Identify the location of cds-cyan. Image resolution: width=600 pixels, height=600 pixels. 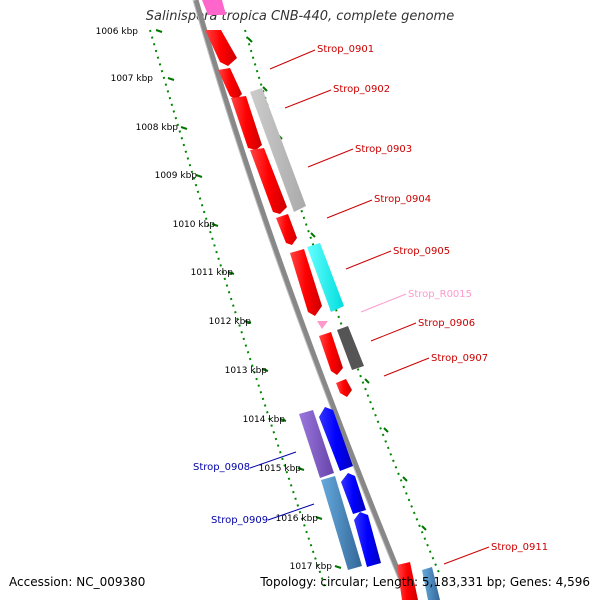
(325, 277).